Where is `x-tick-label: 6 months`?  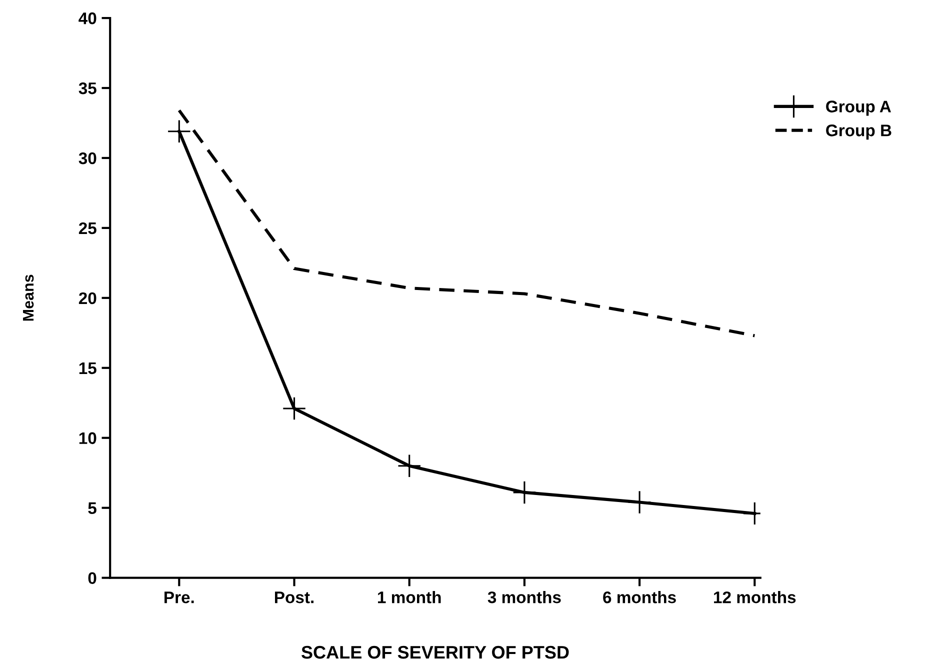
x-tick-label: 6 months is located at coordinates (639, 597).